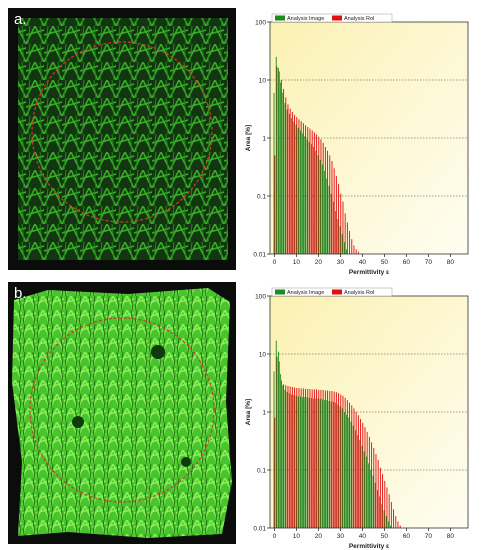  I want to click on legend-label-image: Analysis Image, so click(305, 293).